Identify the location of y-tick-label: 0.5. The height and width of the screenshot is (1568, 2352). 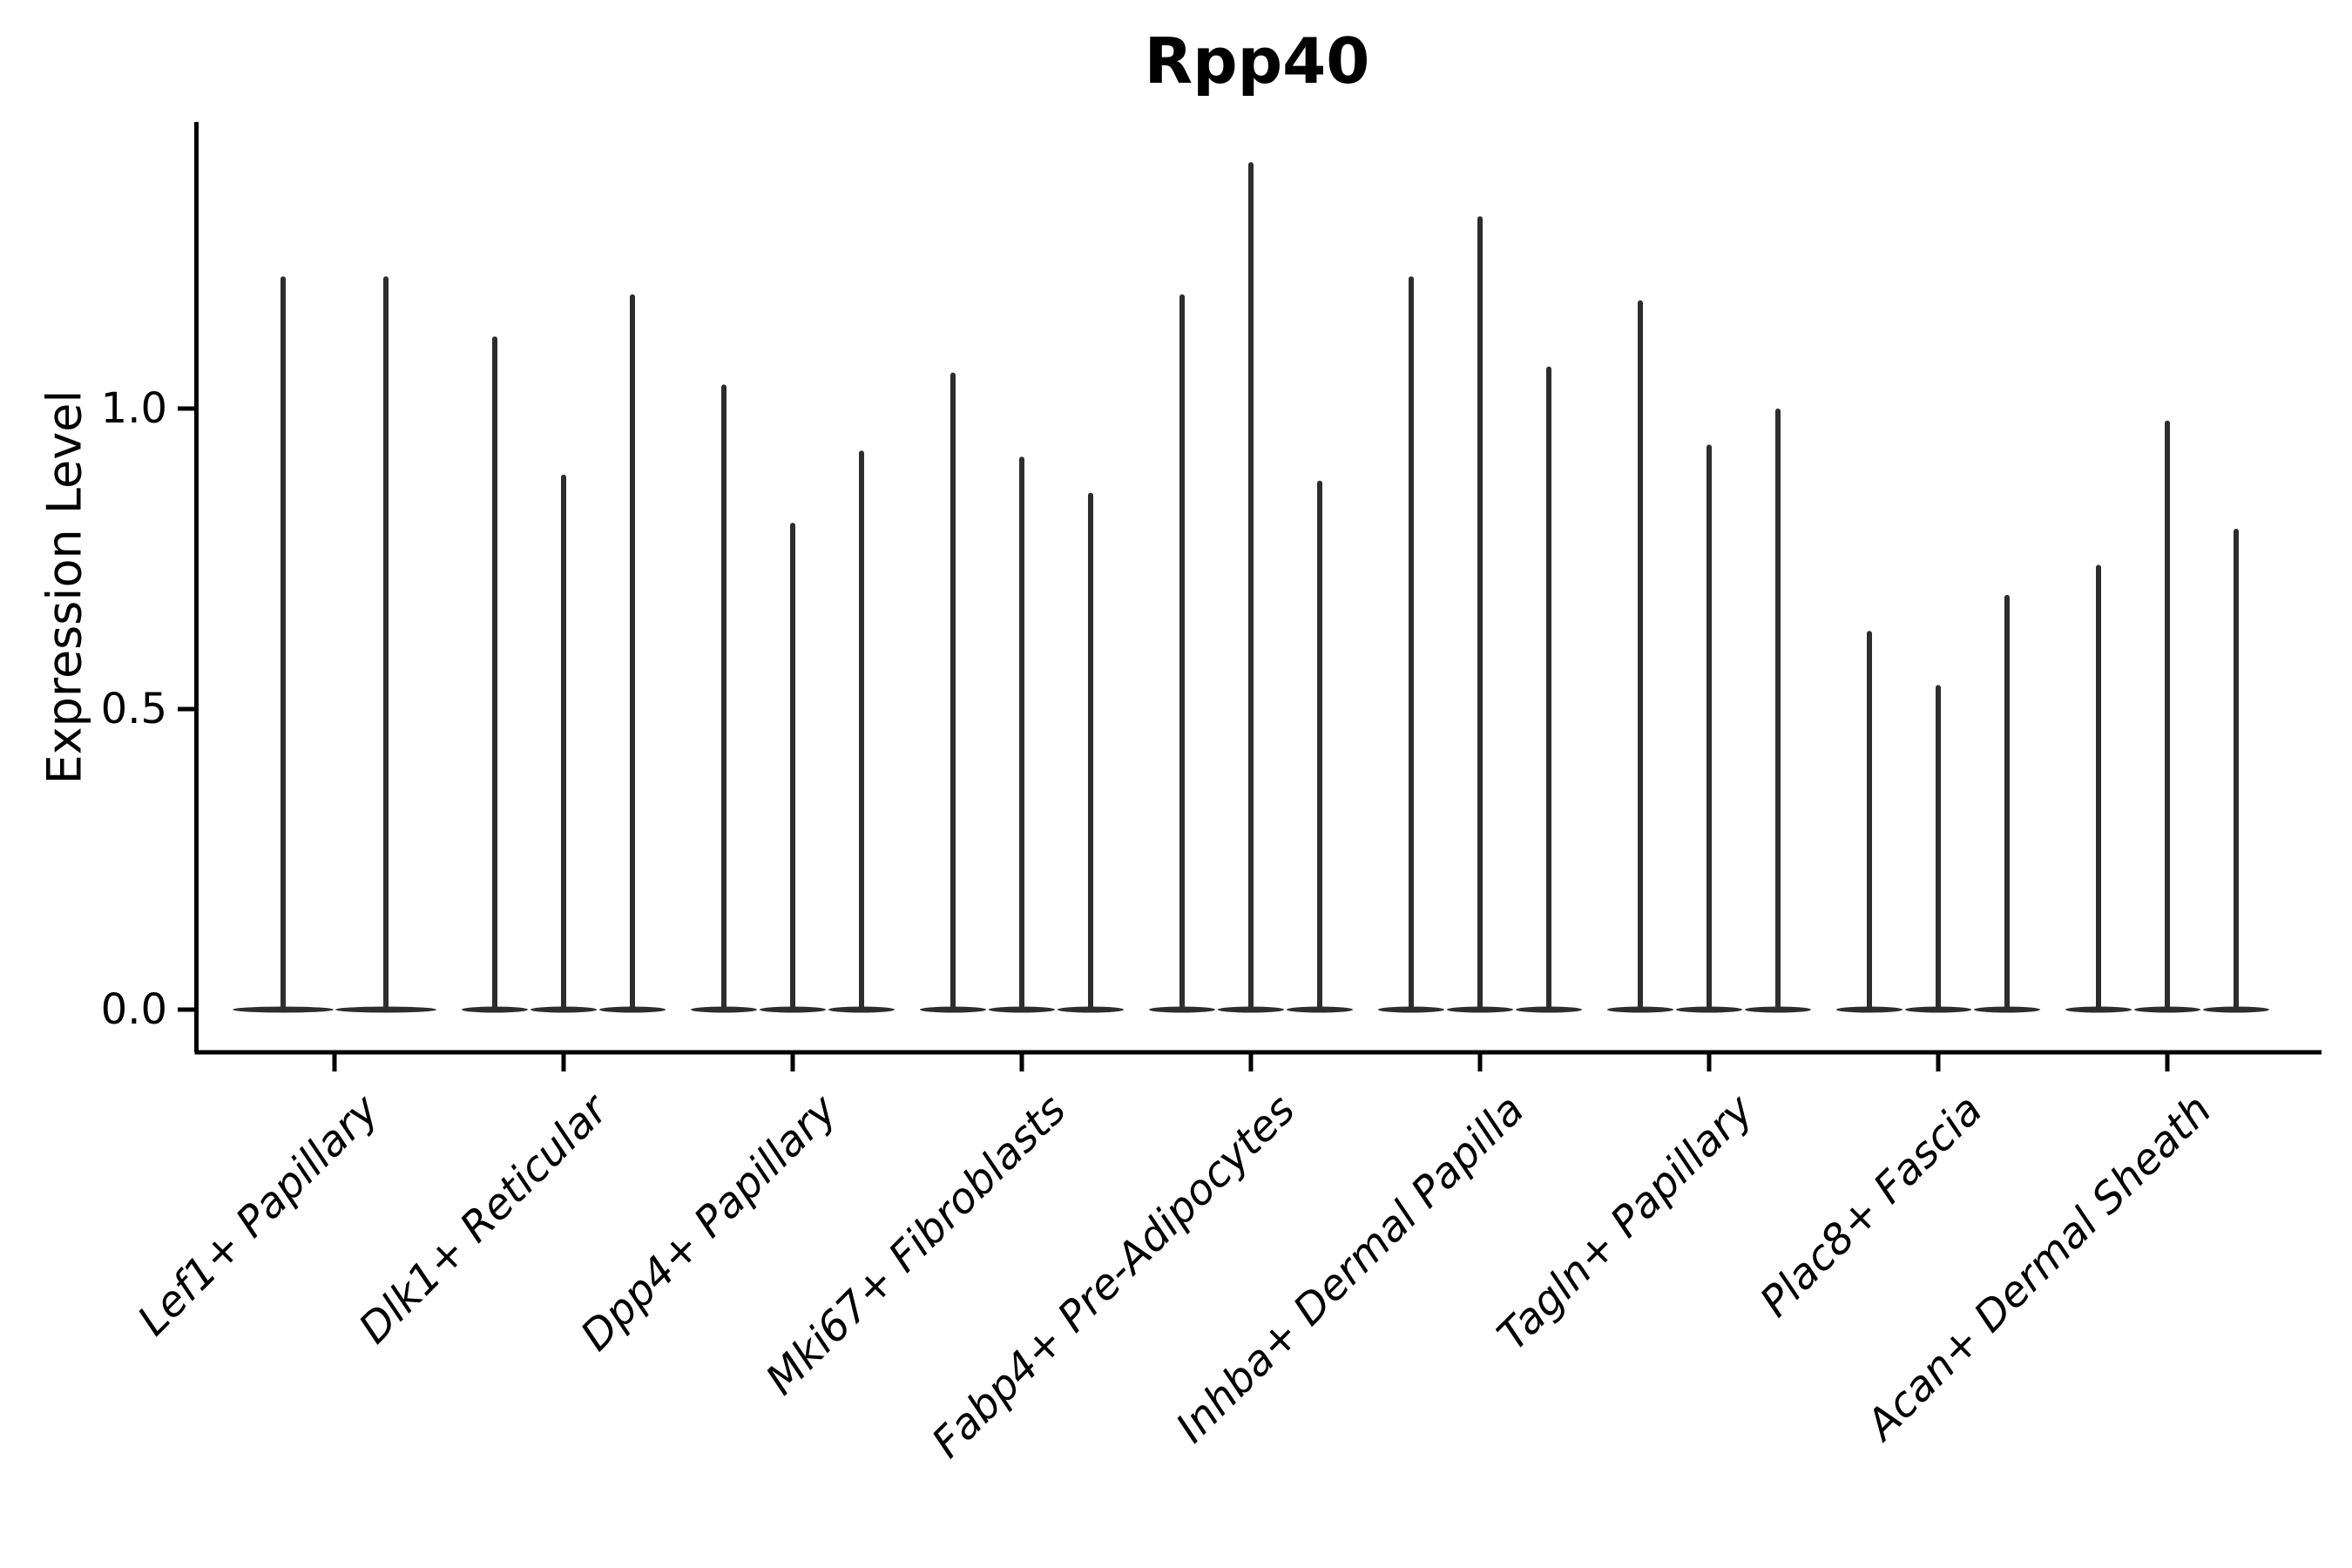
(134, 709).